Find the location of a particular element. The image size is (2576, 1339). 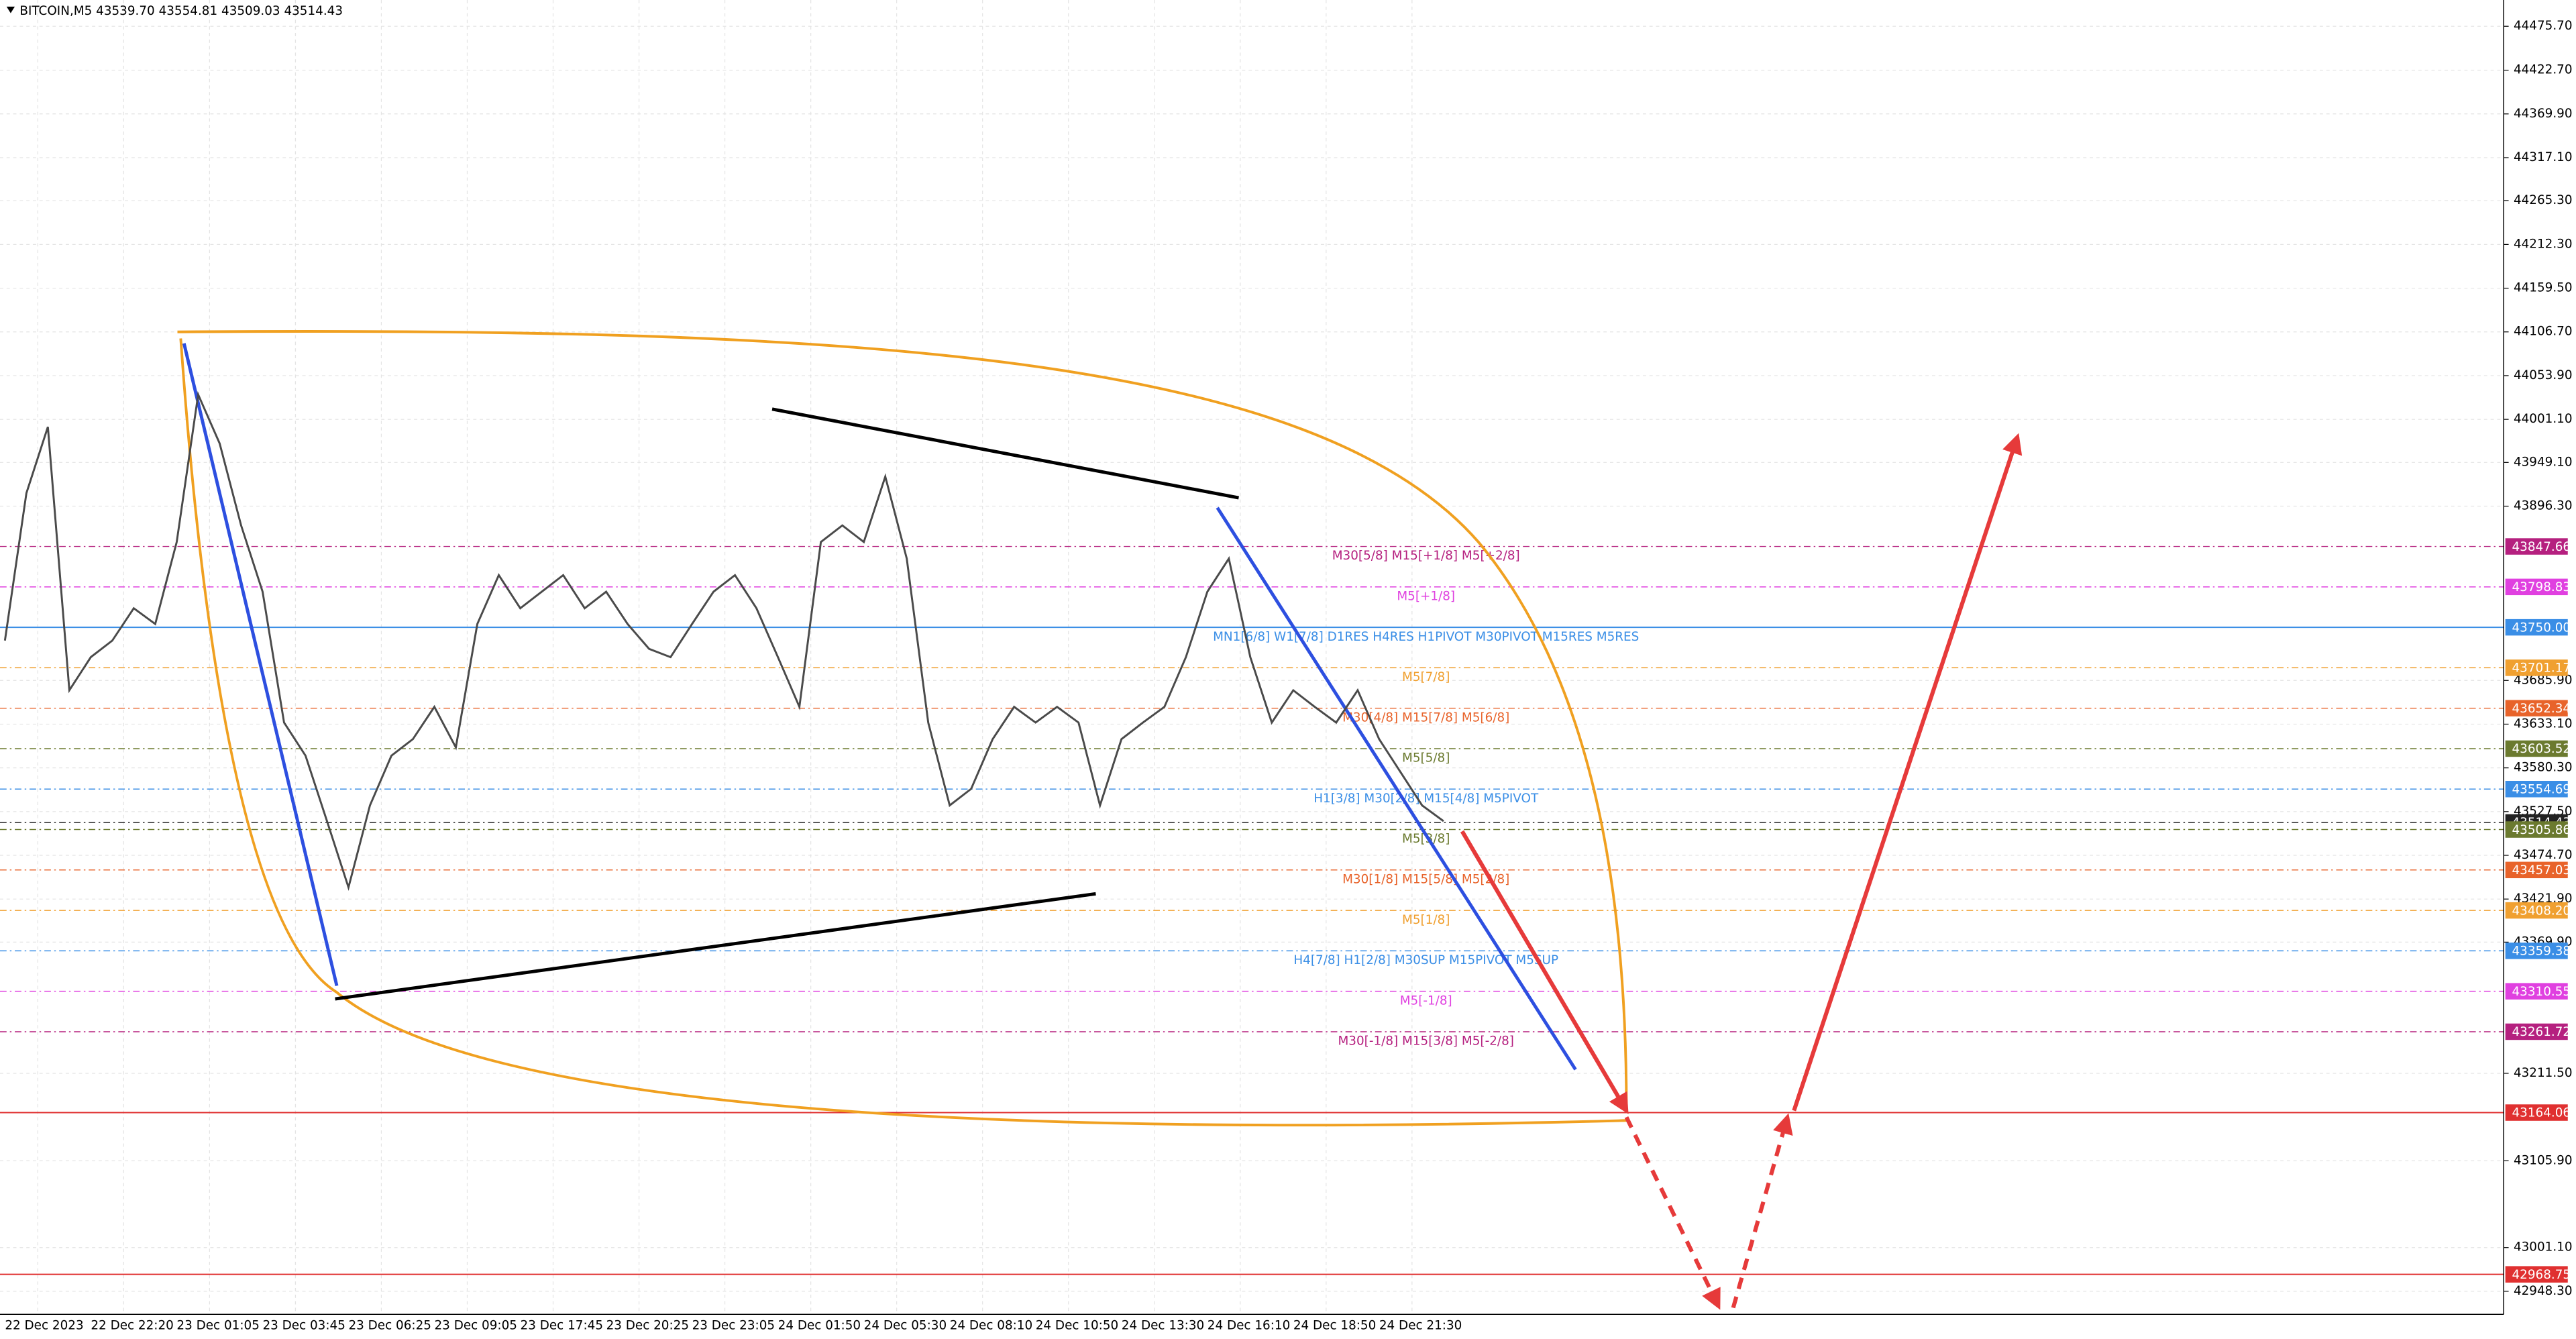

price-label: 43164.06 is located at coordinates (2541, 1113).